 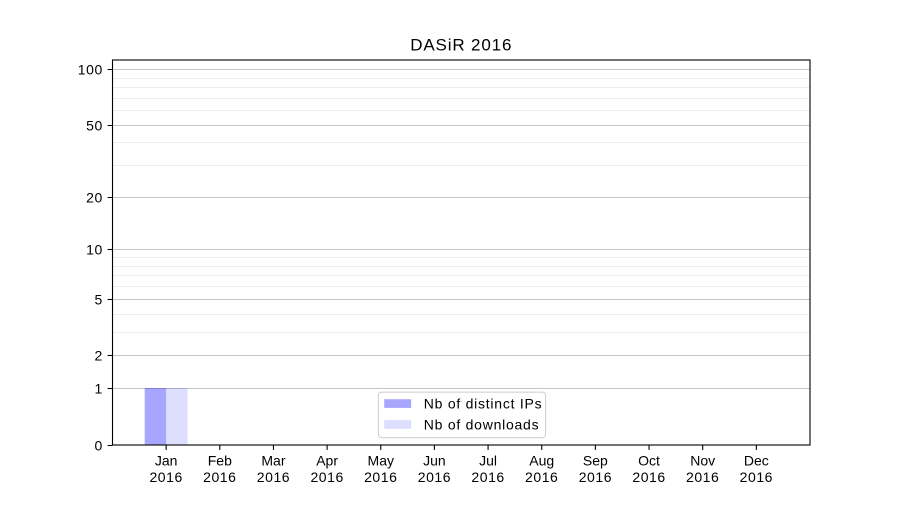 I want to click on svg-text: 1, so click(x=98, y=389).